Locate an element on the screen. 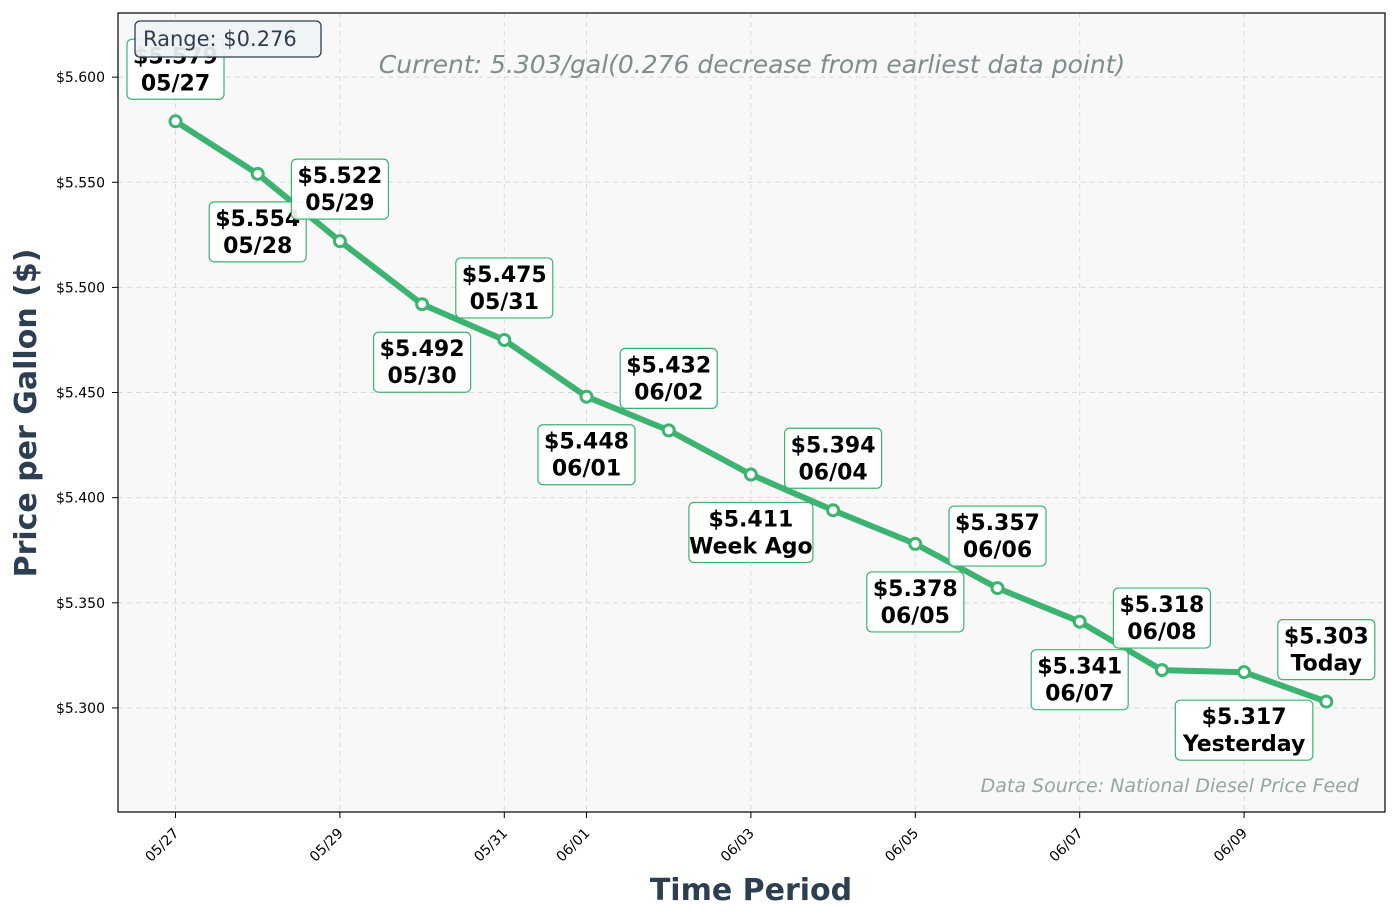 This screenshot has height=918, width=1397. point-label-tag: Yesterday is located at coordinates (1243, 744).